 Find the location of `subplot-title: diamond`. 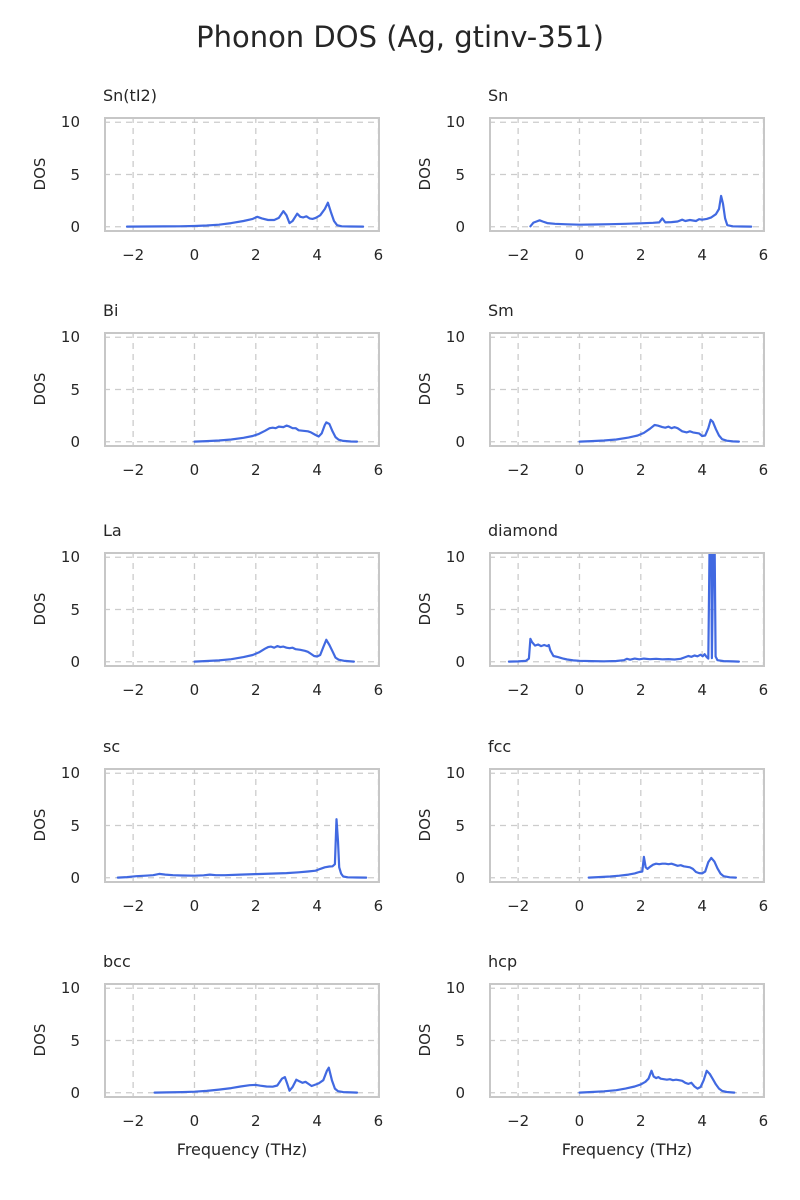

subplot-title: diamond is located at coordinates (523, 530).